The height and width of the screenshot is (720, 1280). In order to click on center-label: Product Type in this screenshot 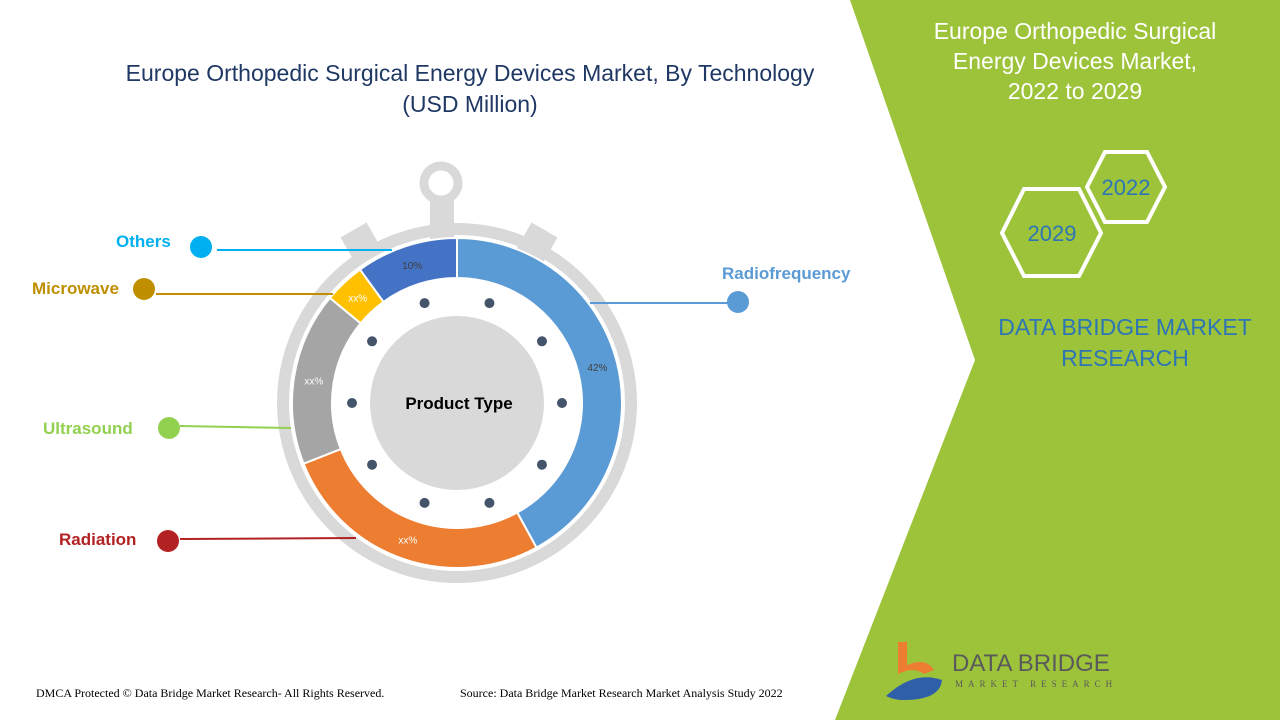, I will do `click(458, 403)`.